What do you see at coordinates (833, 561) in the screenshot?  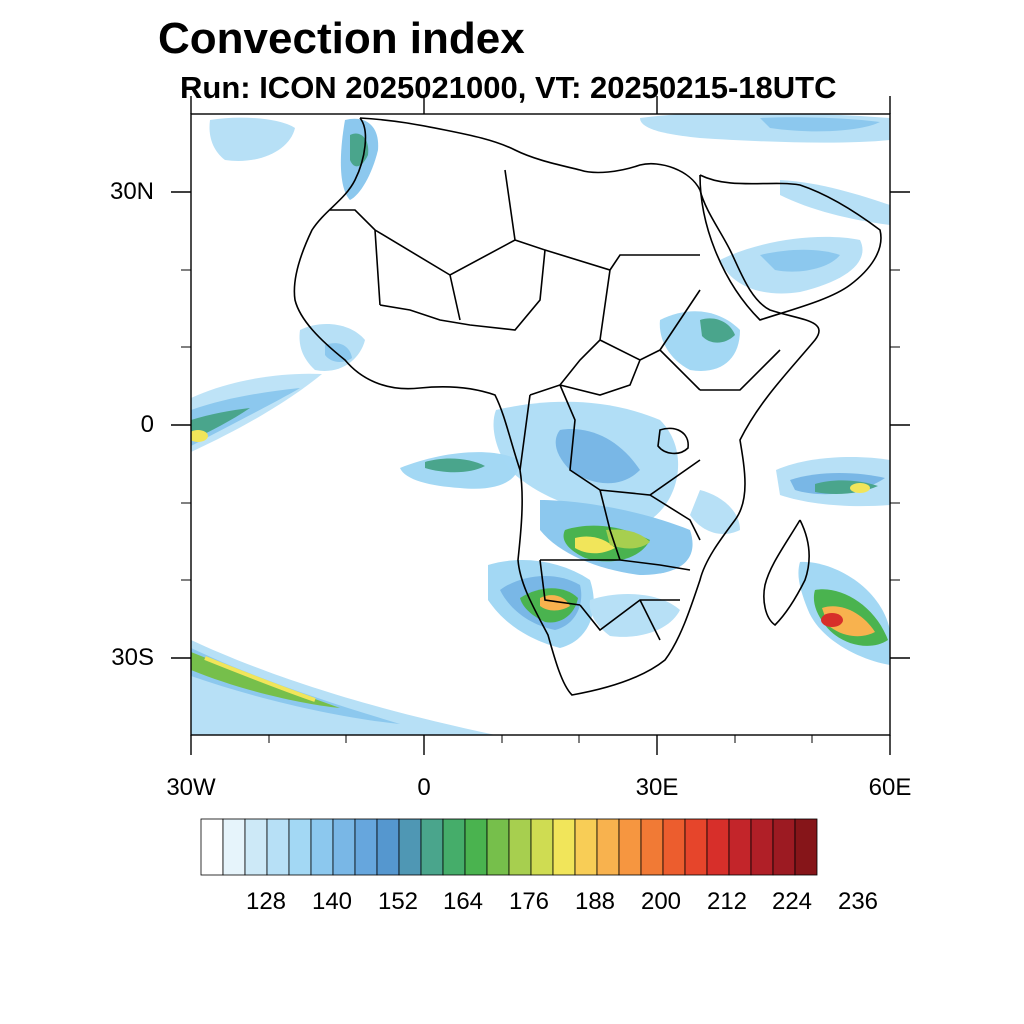 I see `convection-indian-ocean` at bounding box center [833, 561].